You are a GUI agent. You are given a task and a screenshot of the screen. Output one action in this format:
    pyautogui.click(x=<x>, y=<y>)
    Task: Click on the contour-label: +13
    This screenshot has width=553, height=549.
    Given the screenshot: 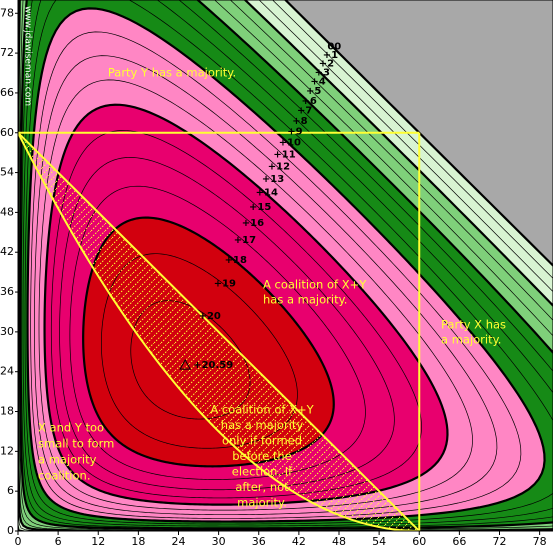 What is the action you would take?
    pyautogui.click(x=273, y=179)
    